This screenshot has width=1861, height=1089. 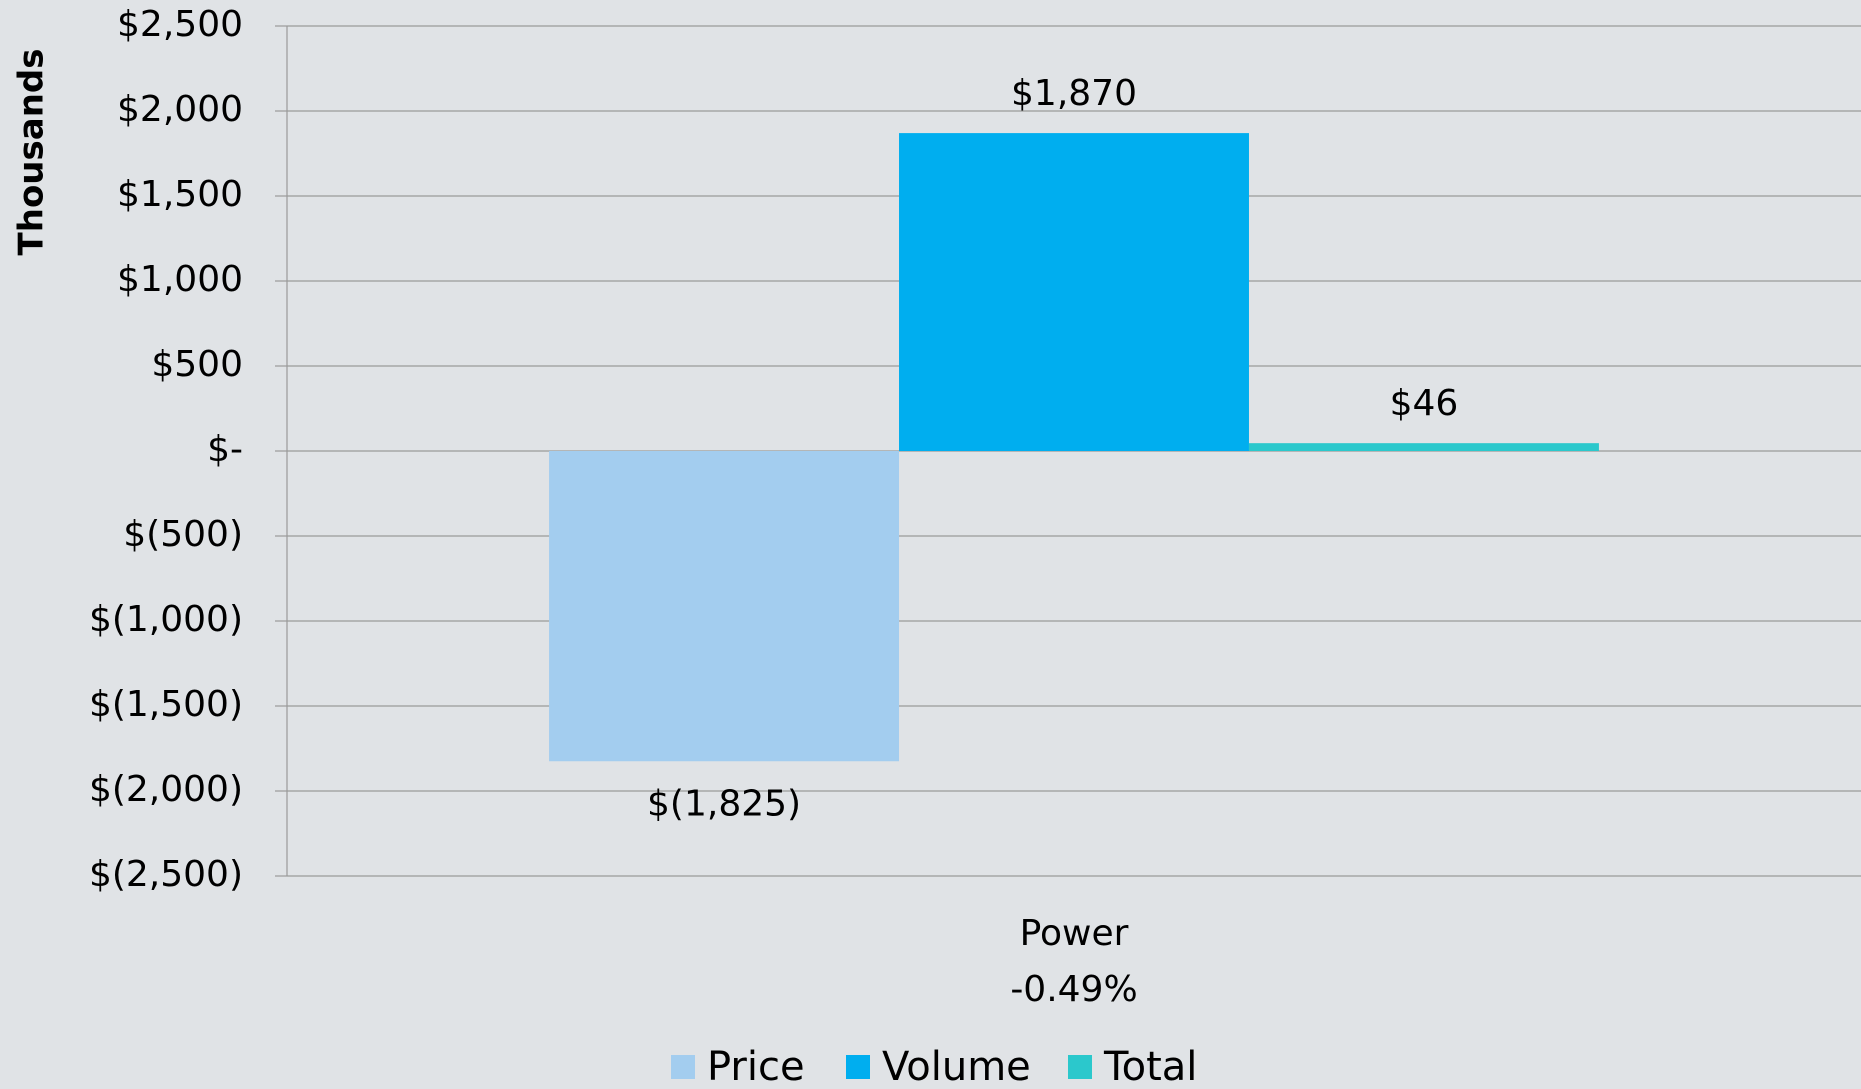 I want to click on y-tick-label: $(500), so click(x=183, y=534).